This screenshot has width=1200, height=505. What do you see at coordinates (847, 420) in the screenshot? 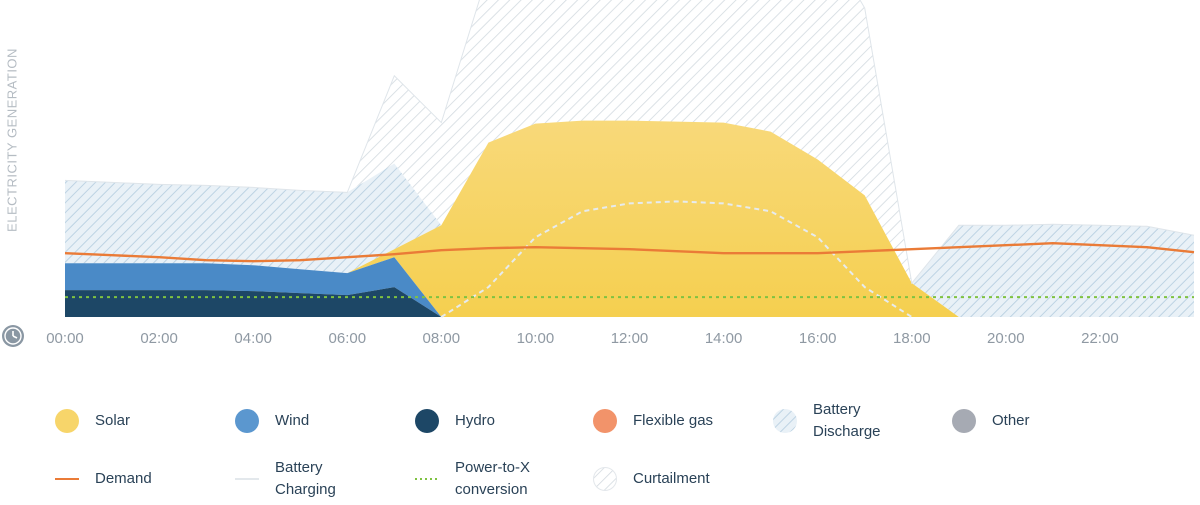
I see `legend-label: Battery Discharge` at bounding box center [847, 420].